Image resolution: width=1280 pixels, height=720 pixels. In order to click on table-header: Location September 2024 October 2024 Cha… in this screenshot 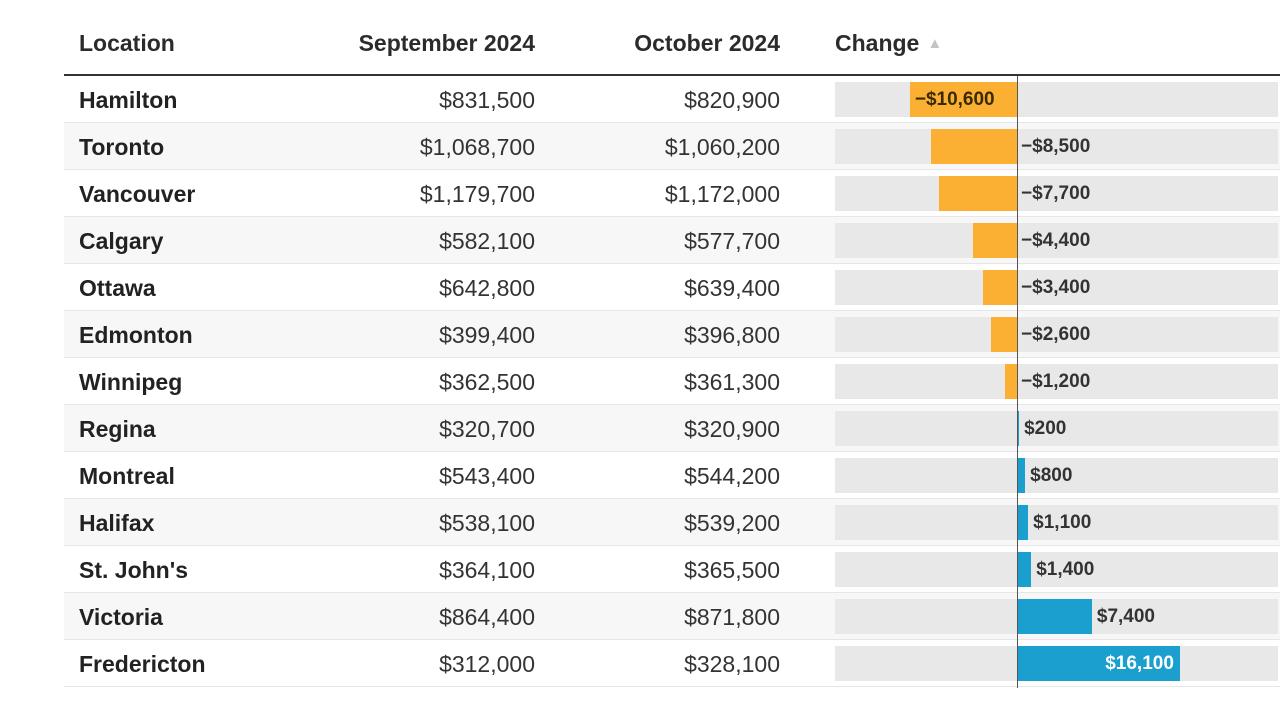, I will do `click(672, 38)`.